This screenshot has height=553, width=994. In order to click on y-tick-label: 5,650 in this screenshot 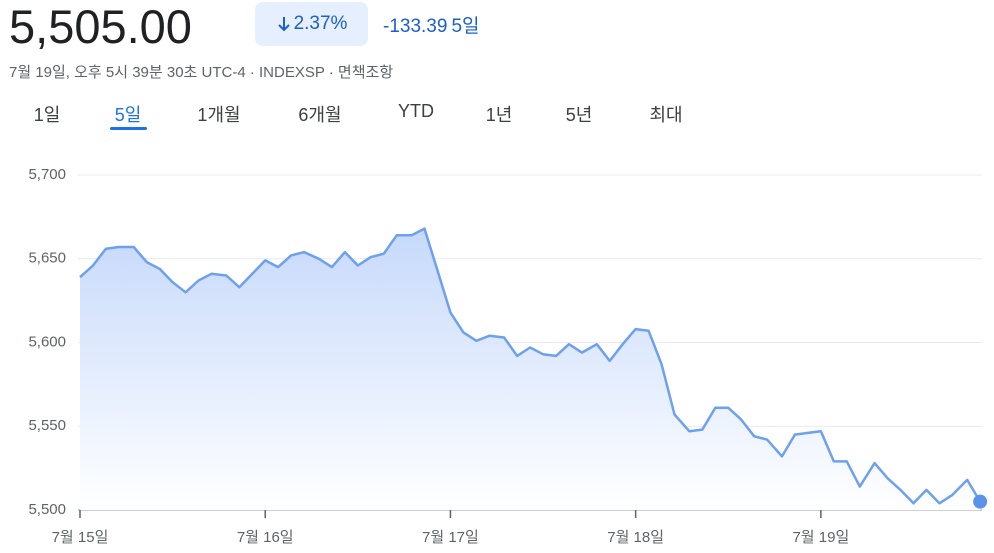, I will do `click(47, 258)`.